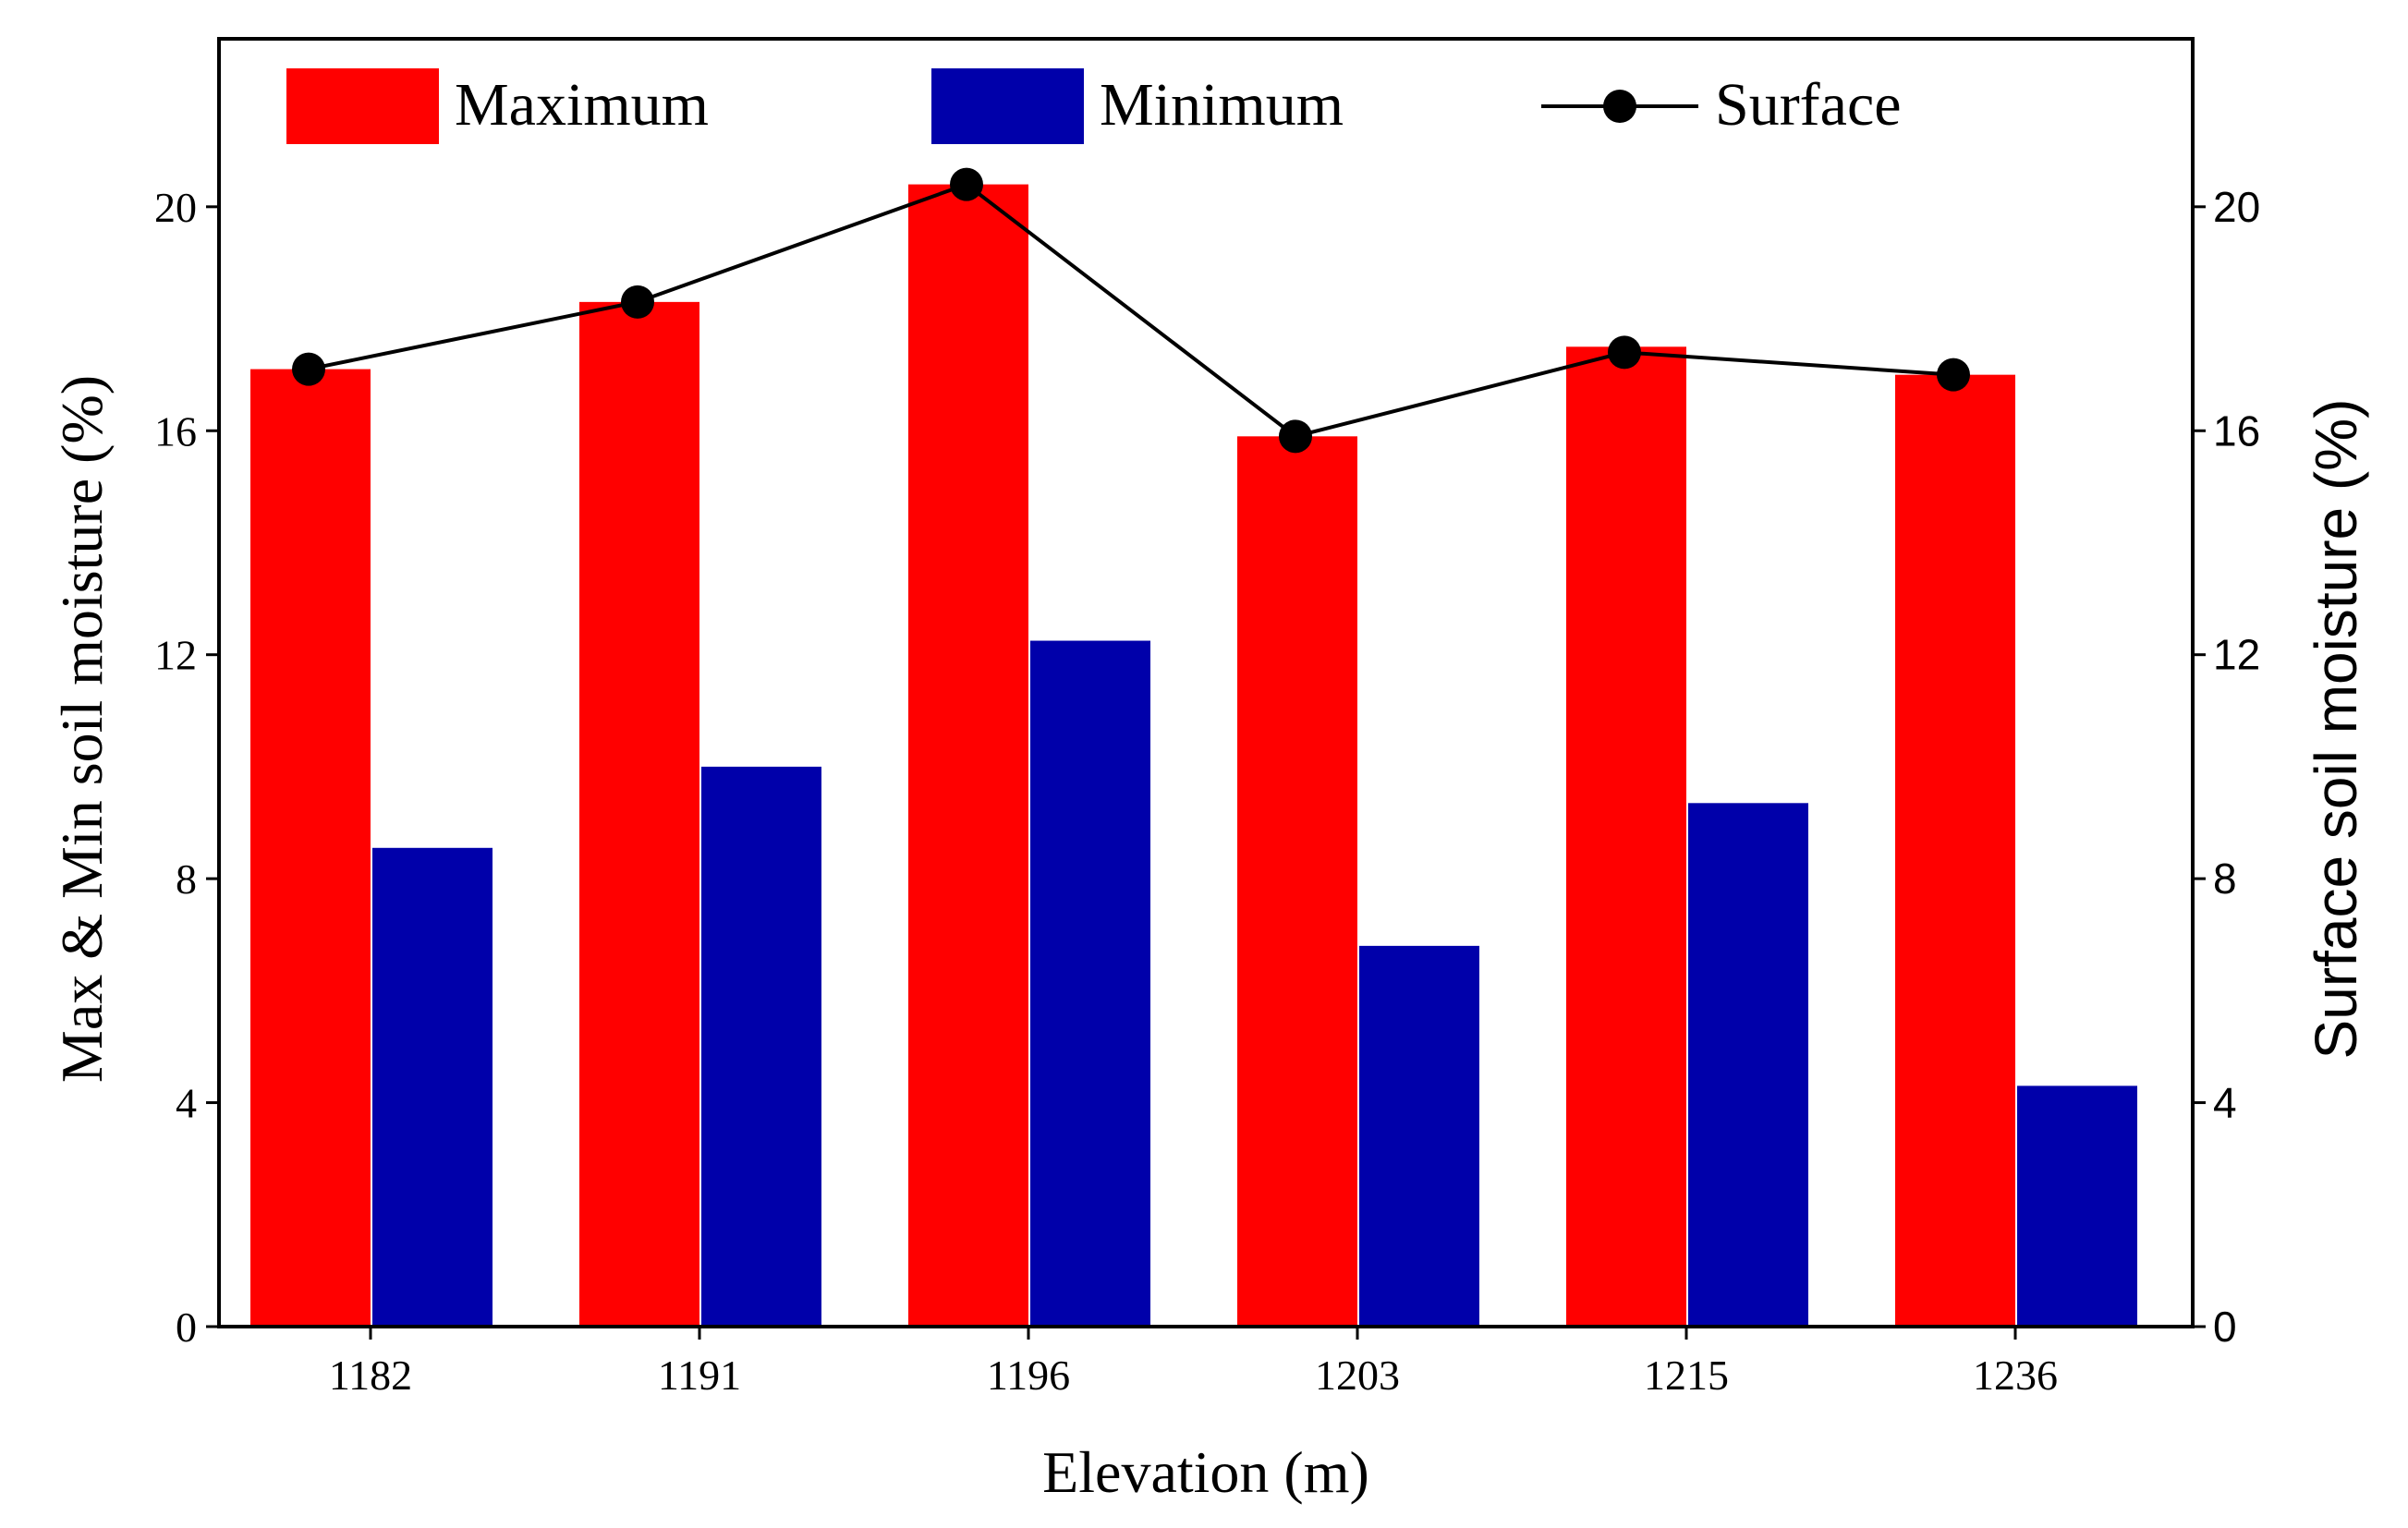 Image resolution: width=2408 pixels, height=1528 pixels. I want to click on right-y-axis-title: Surface soil moisture (%), so click(2336, 729).